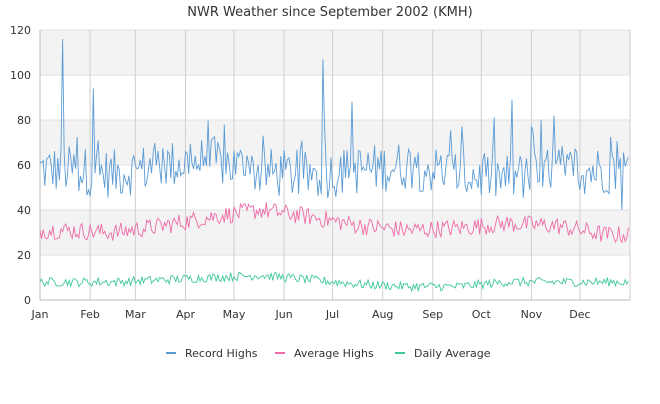 The image size is (660, 404). I want to click on series-line-daily-average, so click(334, 282).